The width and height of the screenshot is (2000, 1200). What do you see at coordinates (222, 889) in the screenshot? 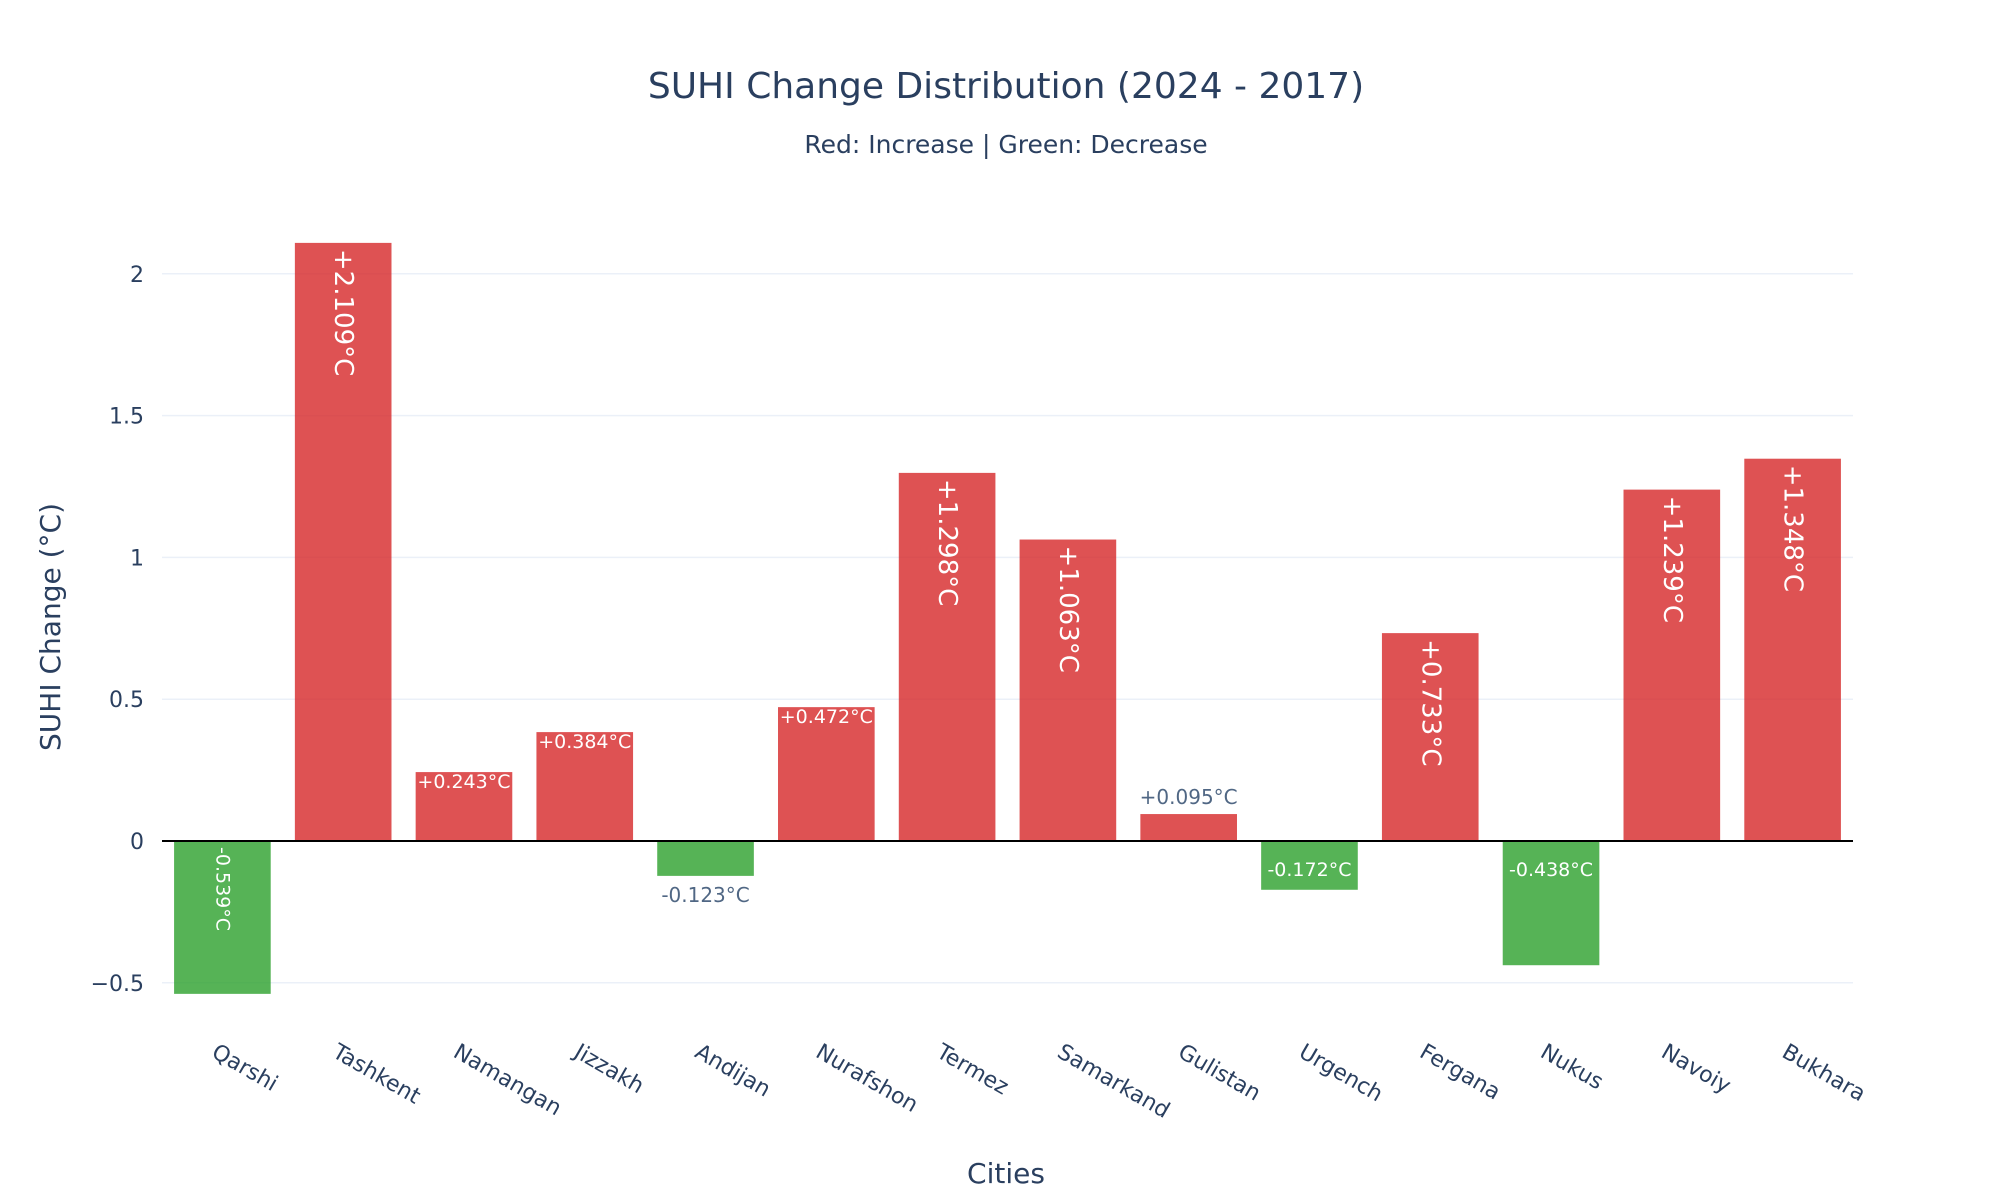
I see `bar-data-label: -0.539°C` at bounding box center [222, 889].